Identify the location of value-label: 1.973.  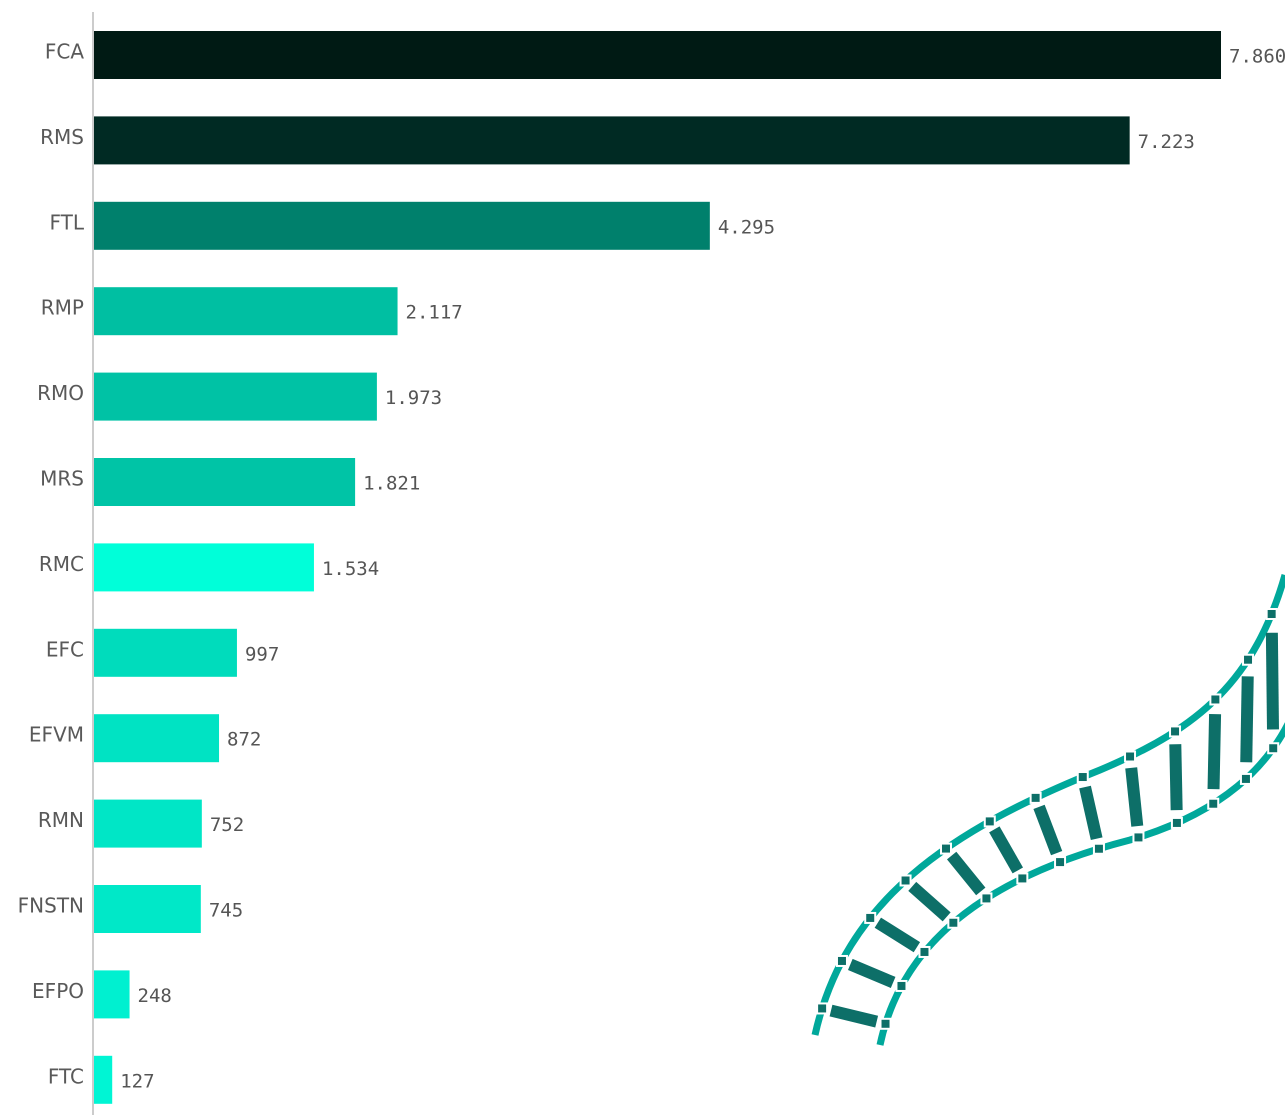
(413, 398).